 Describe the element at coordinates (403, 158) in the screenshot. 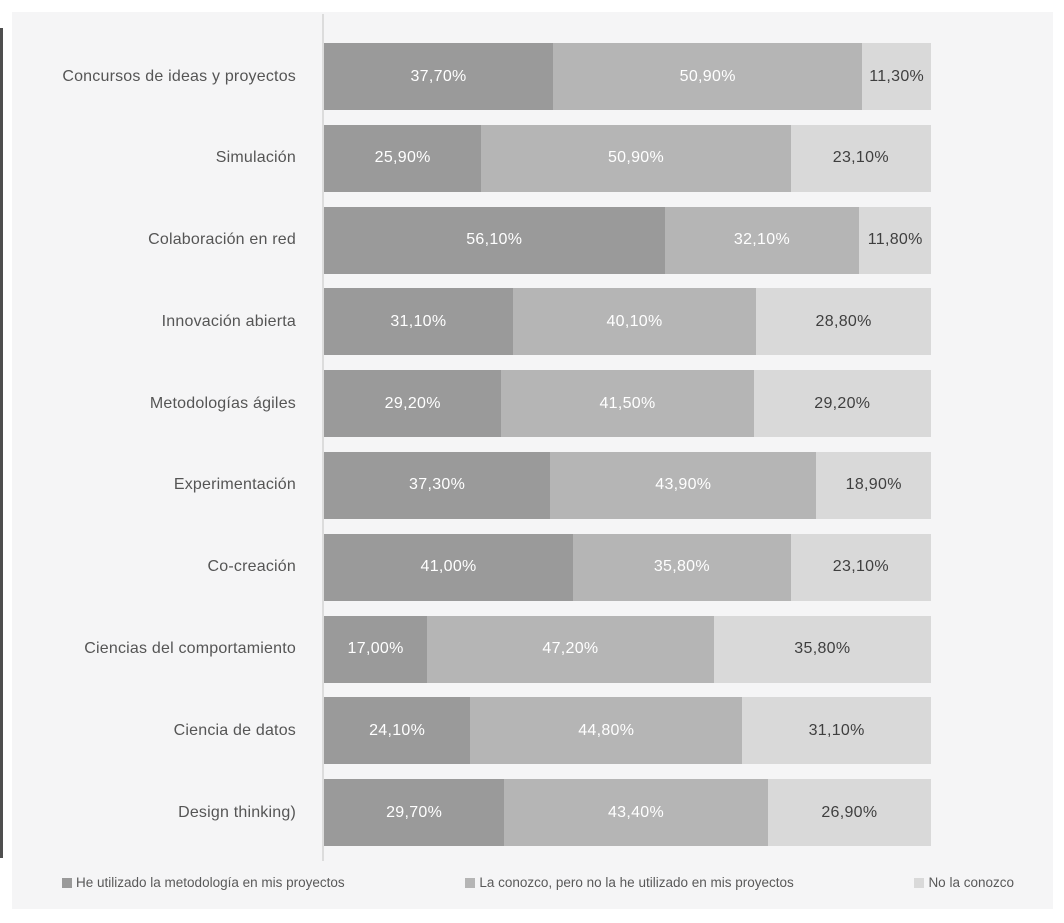

I see `bar-segment-series-1: 25,90%` at that location.